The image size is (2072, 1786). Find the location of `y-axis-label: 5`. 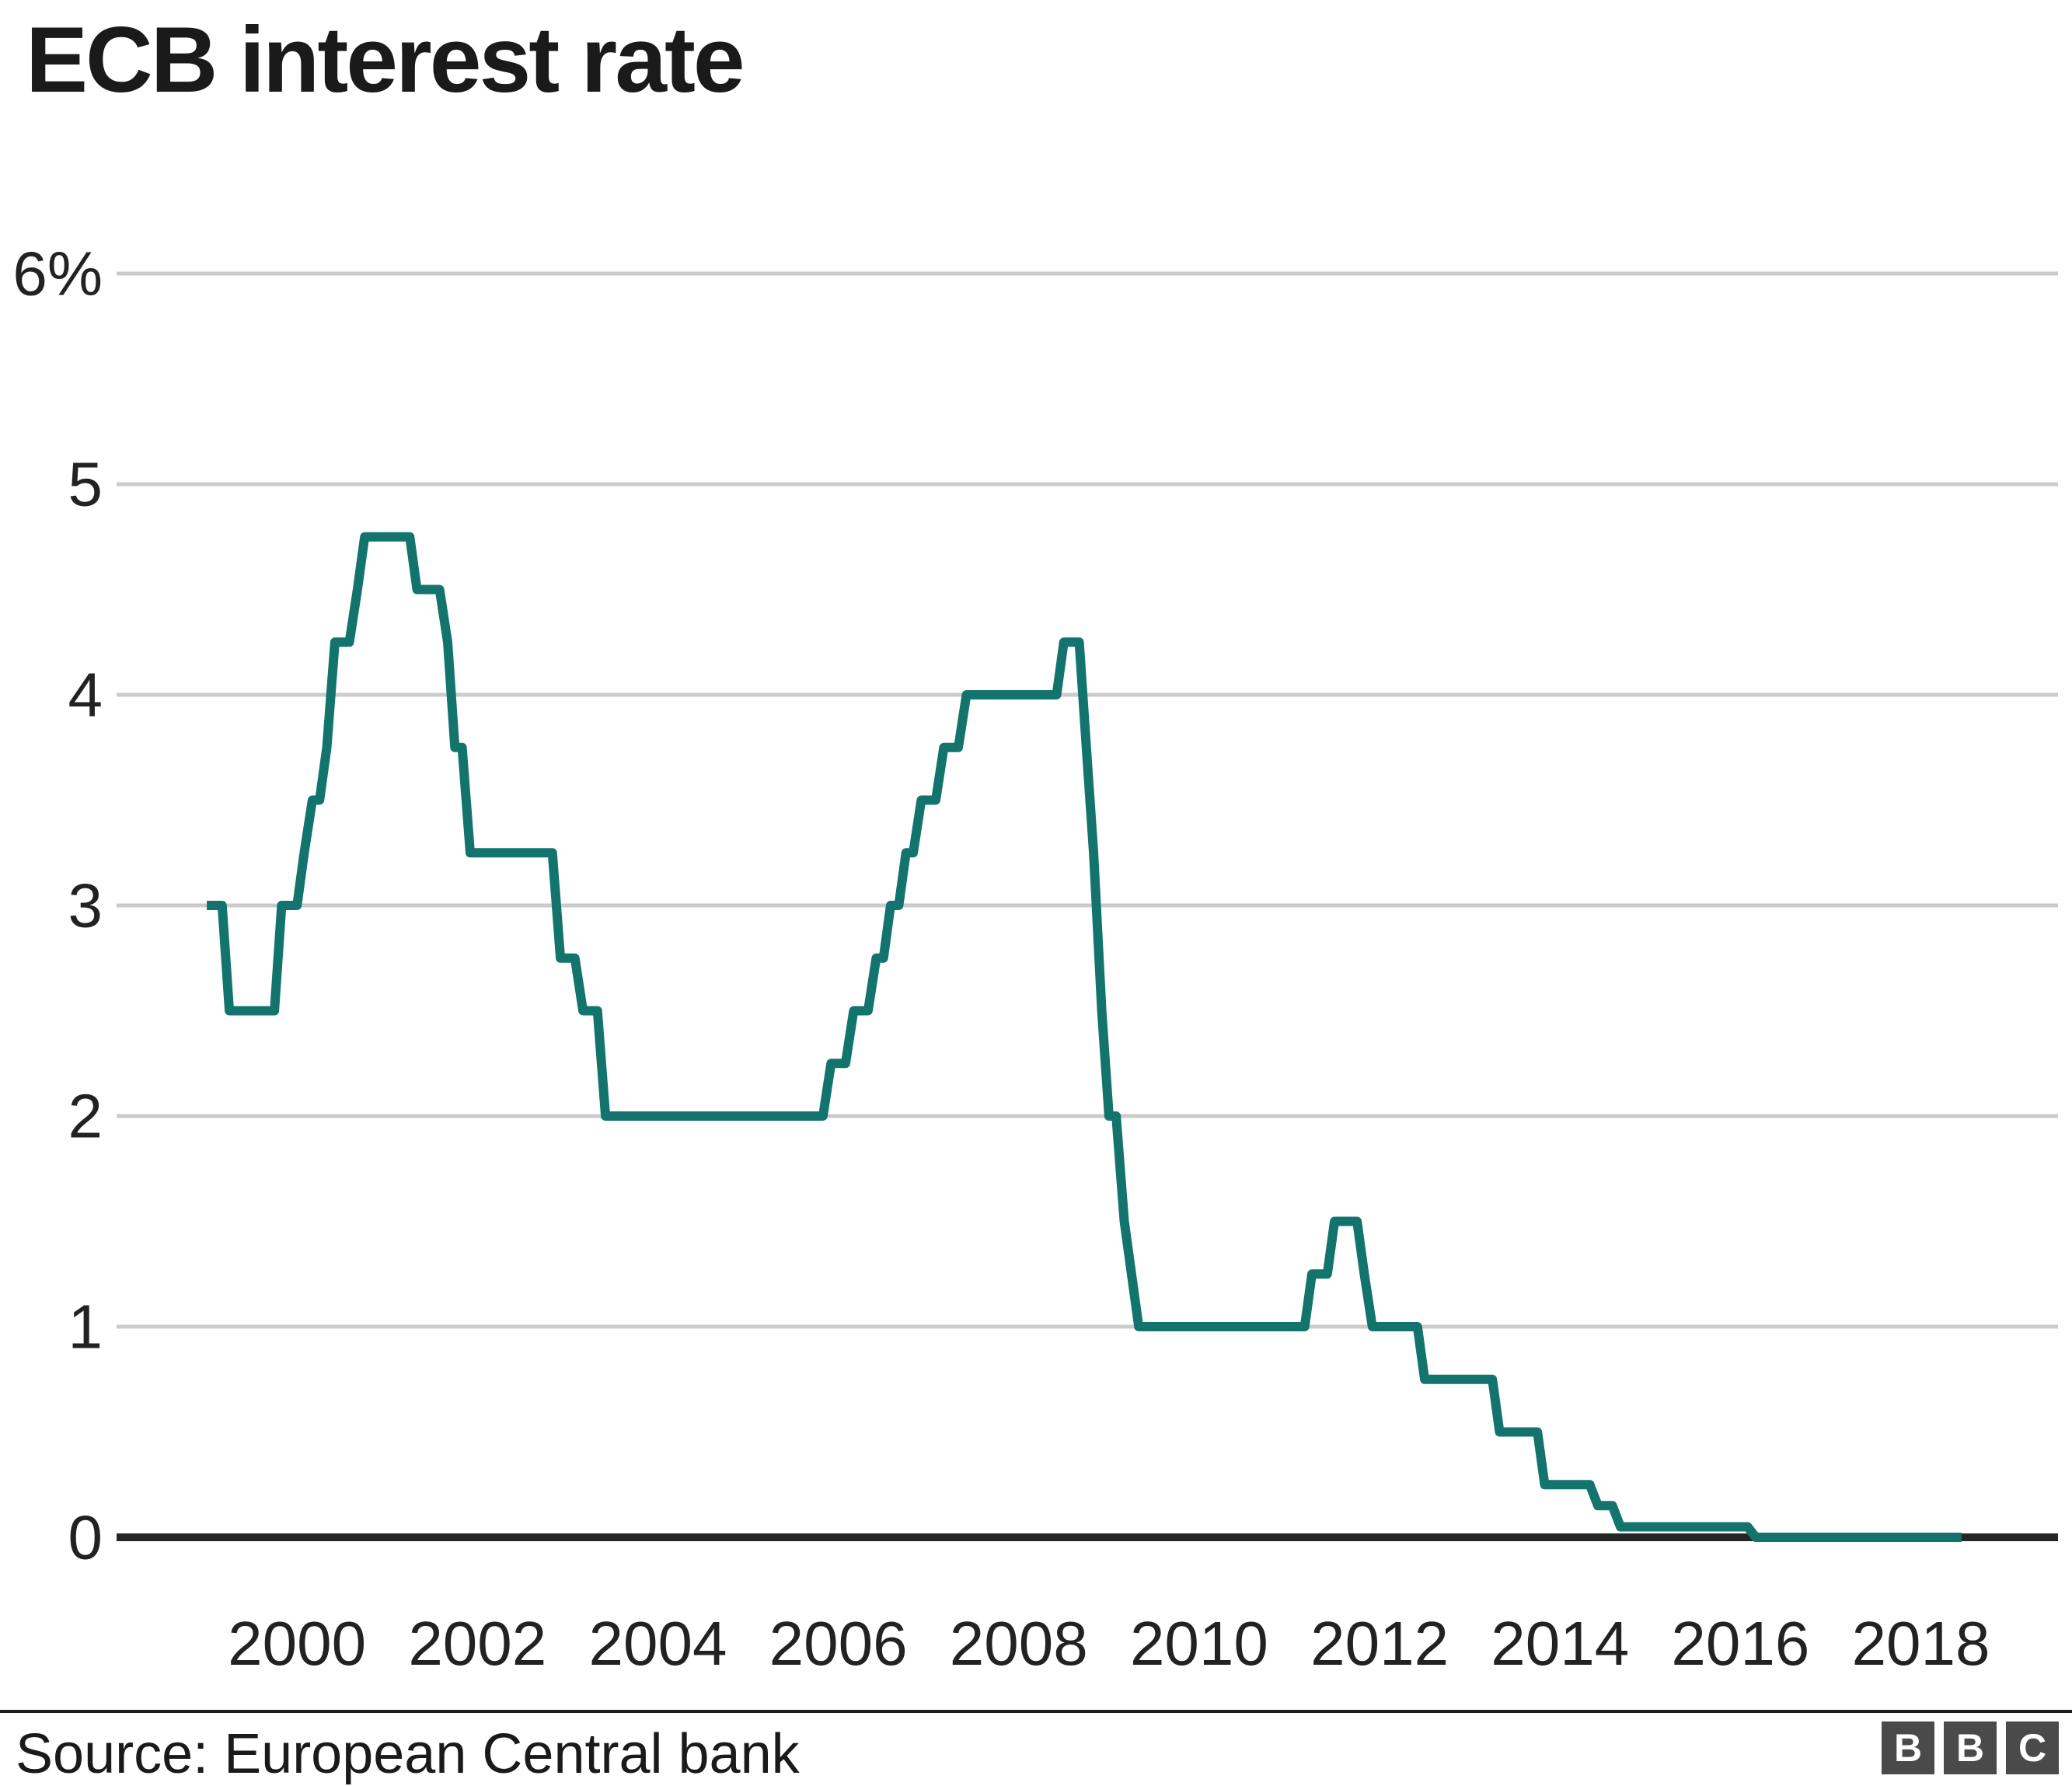

y-axis-label: 5 is located at coordinates (85, 484).